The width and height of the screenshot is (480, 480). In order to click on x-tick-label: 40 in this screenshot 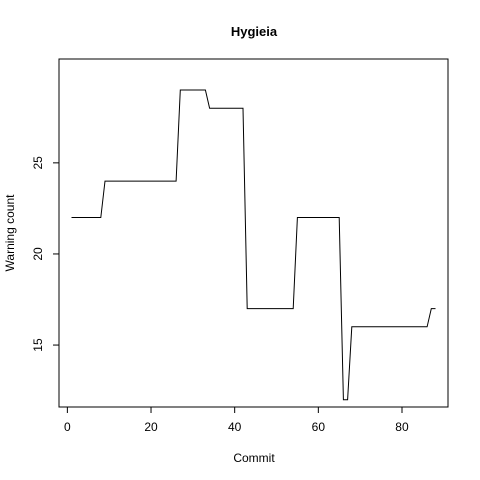, I will do `click(235, 427)`.